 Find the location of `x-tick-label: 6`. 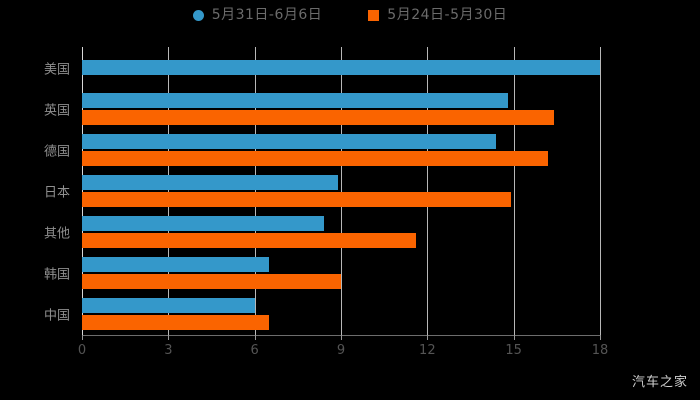

x-tick-label: 6 is located at coordinates (254, 350).